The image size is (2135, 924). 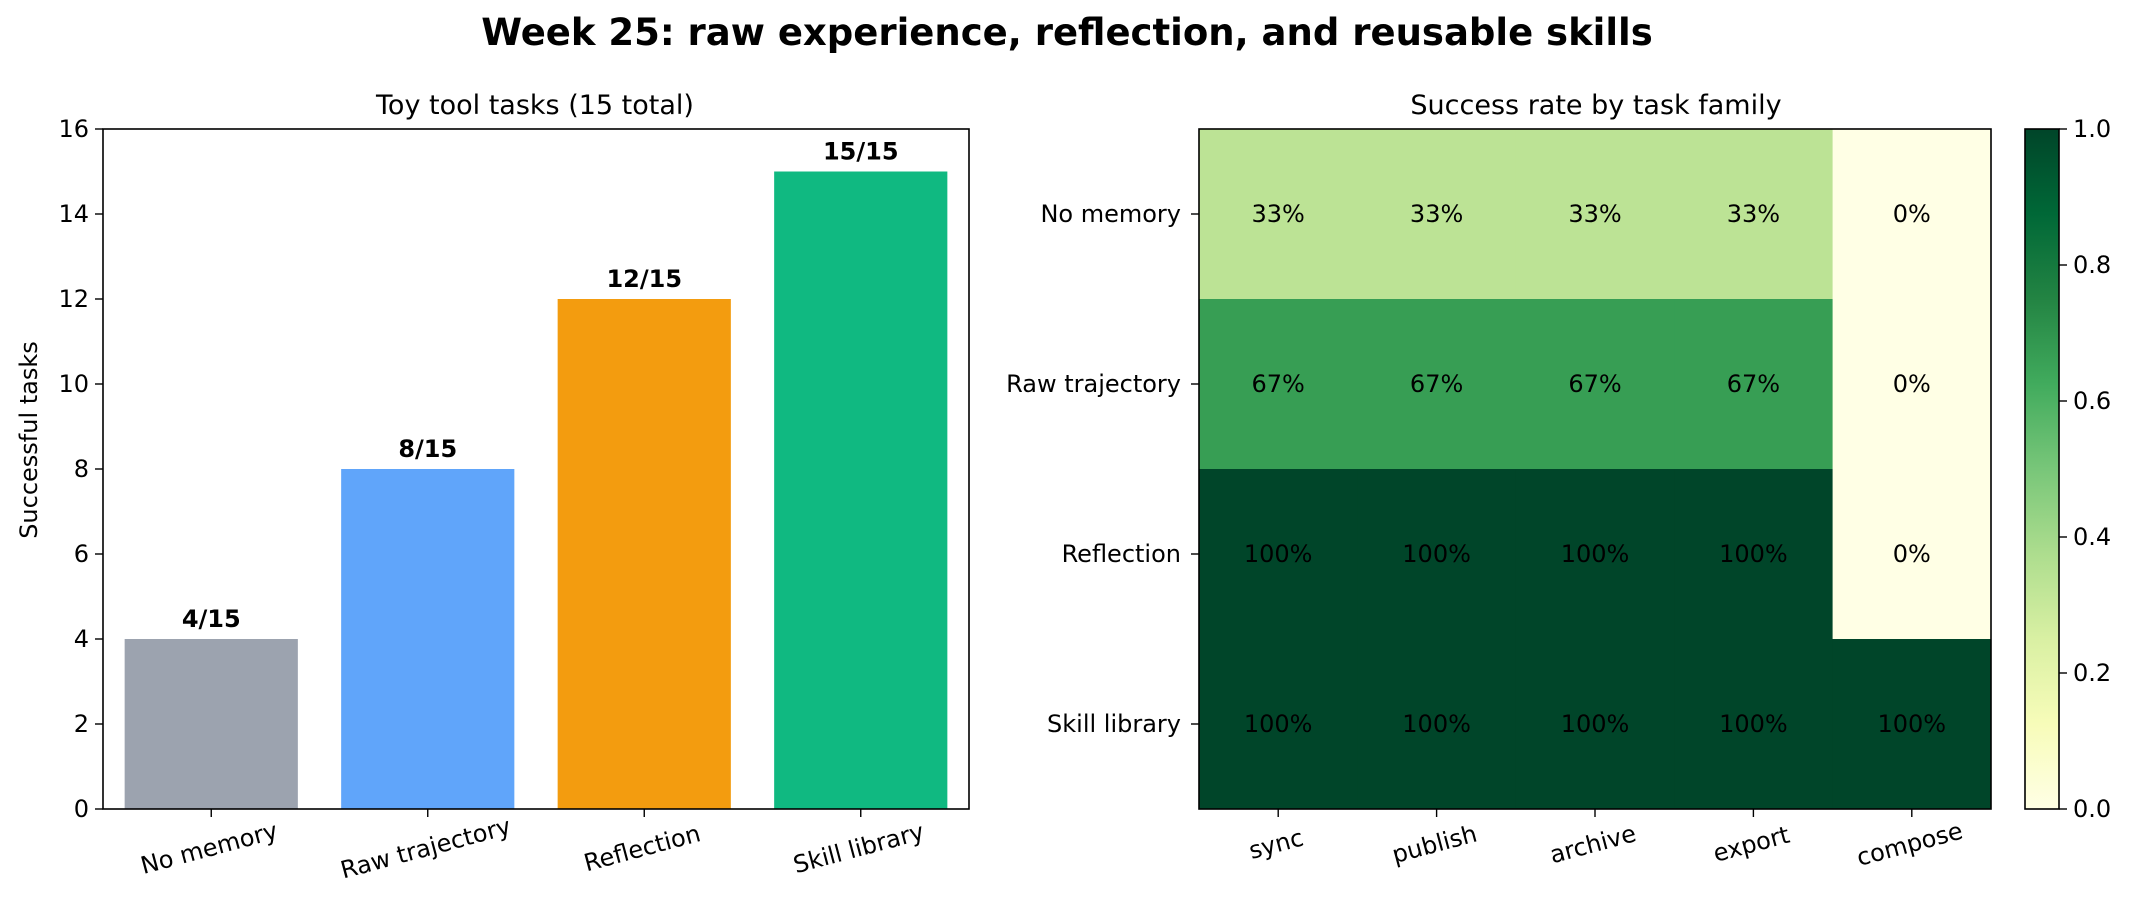 What do you see at coordinates (2042, 469) in the screenshot?
I see `colorbar-gradient` at bounding box center [2042, 469].